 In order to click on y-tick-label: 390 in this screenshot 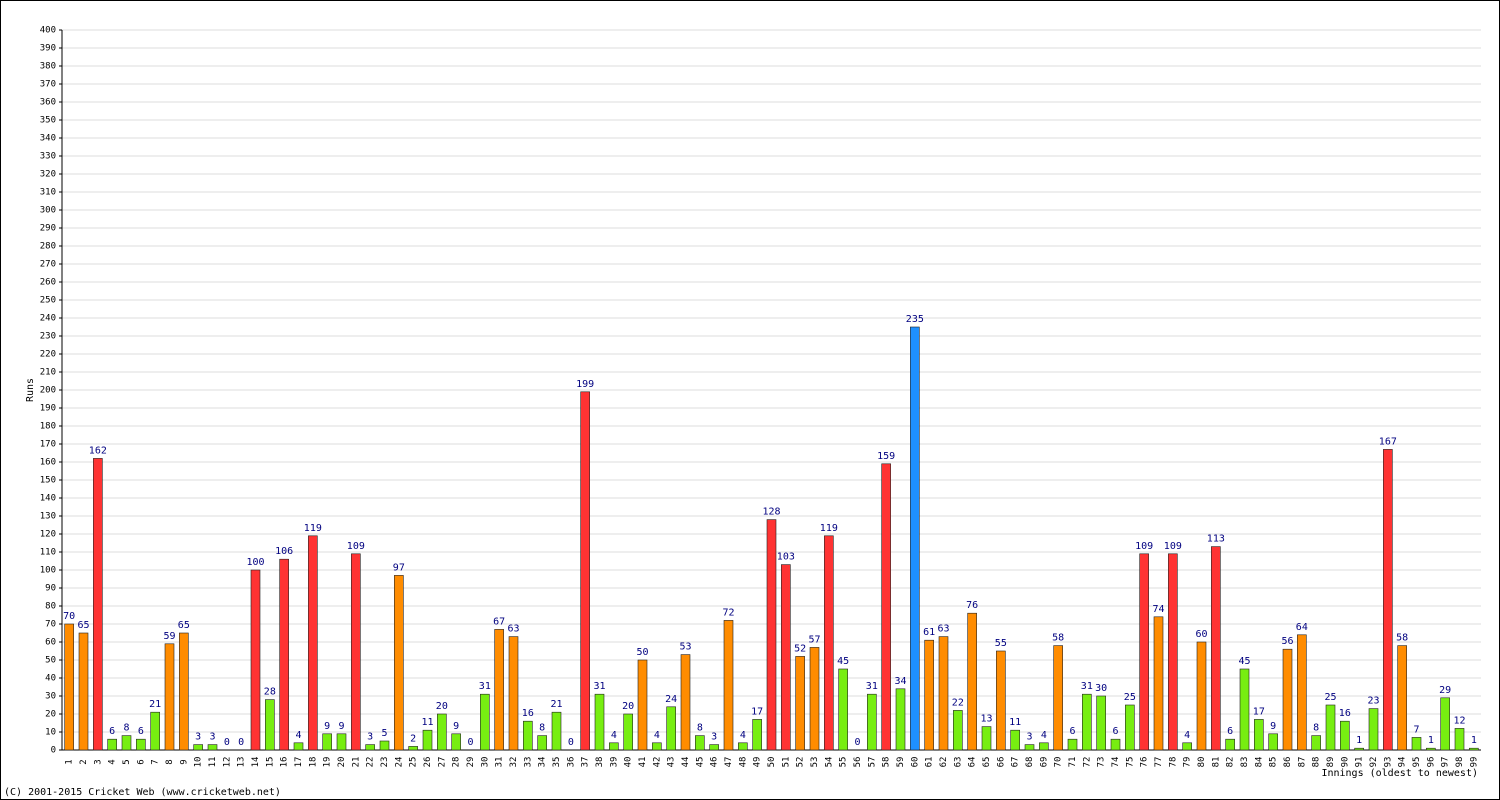, I will do `click(48, 49)`.